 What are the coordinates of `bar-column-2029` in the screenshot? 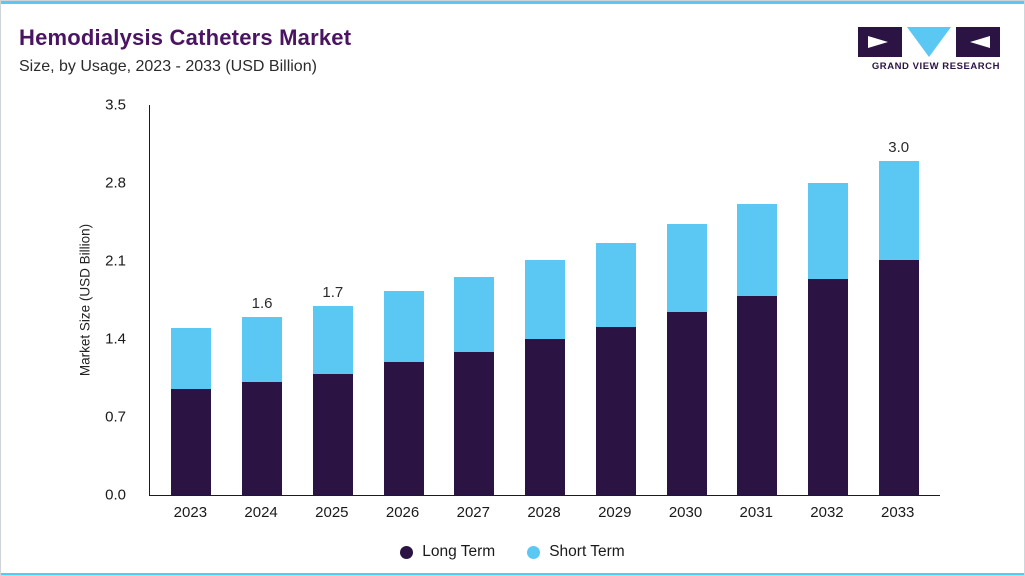 It's located at (615, 300).